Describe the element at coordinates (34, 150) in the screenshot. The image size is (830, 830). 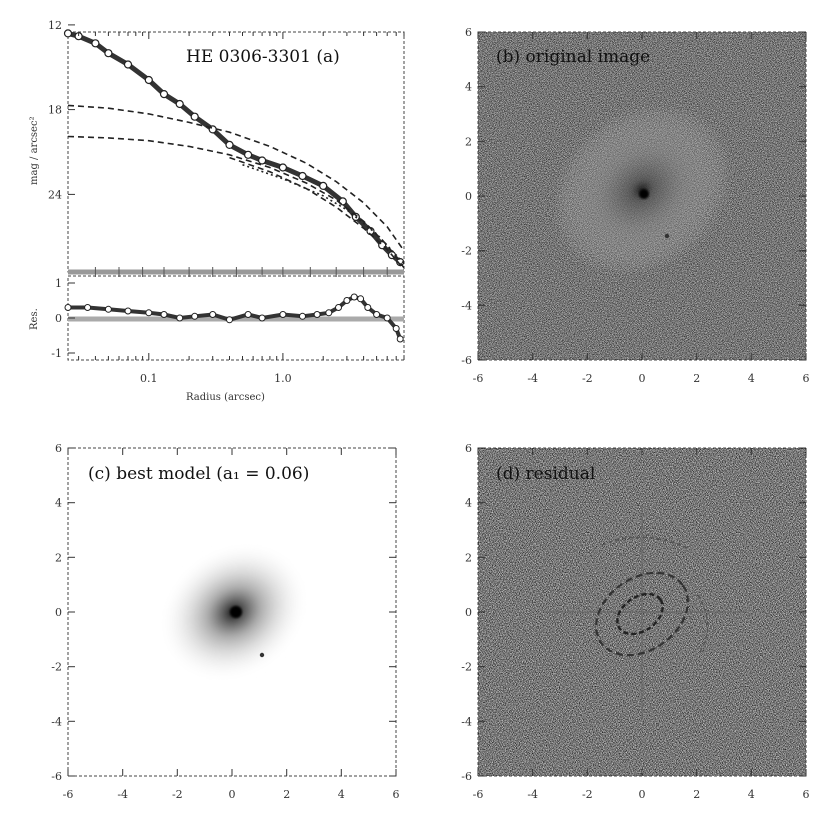
I see `y-axis-label: mag / arcsec²` at that location.